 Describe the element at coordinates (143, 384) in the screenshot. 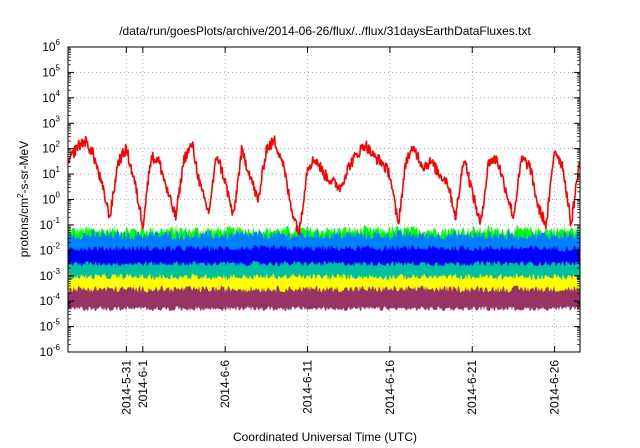

I see `x-tick-label: 2014-6-1` at that location.